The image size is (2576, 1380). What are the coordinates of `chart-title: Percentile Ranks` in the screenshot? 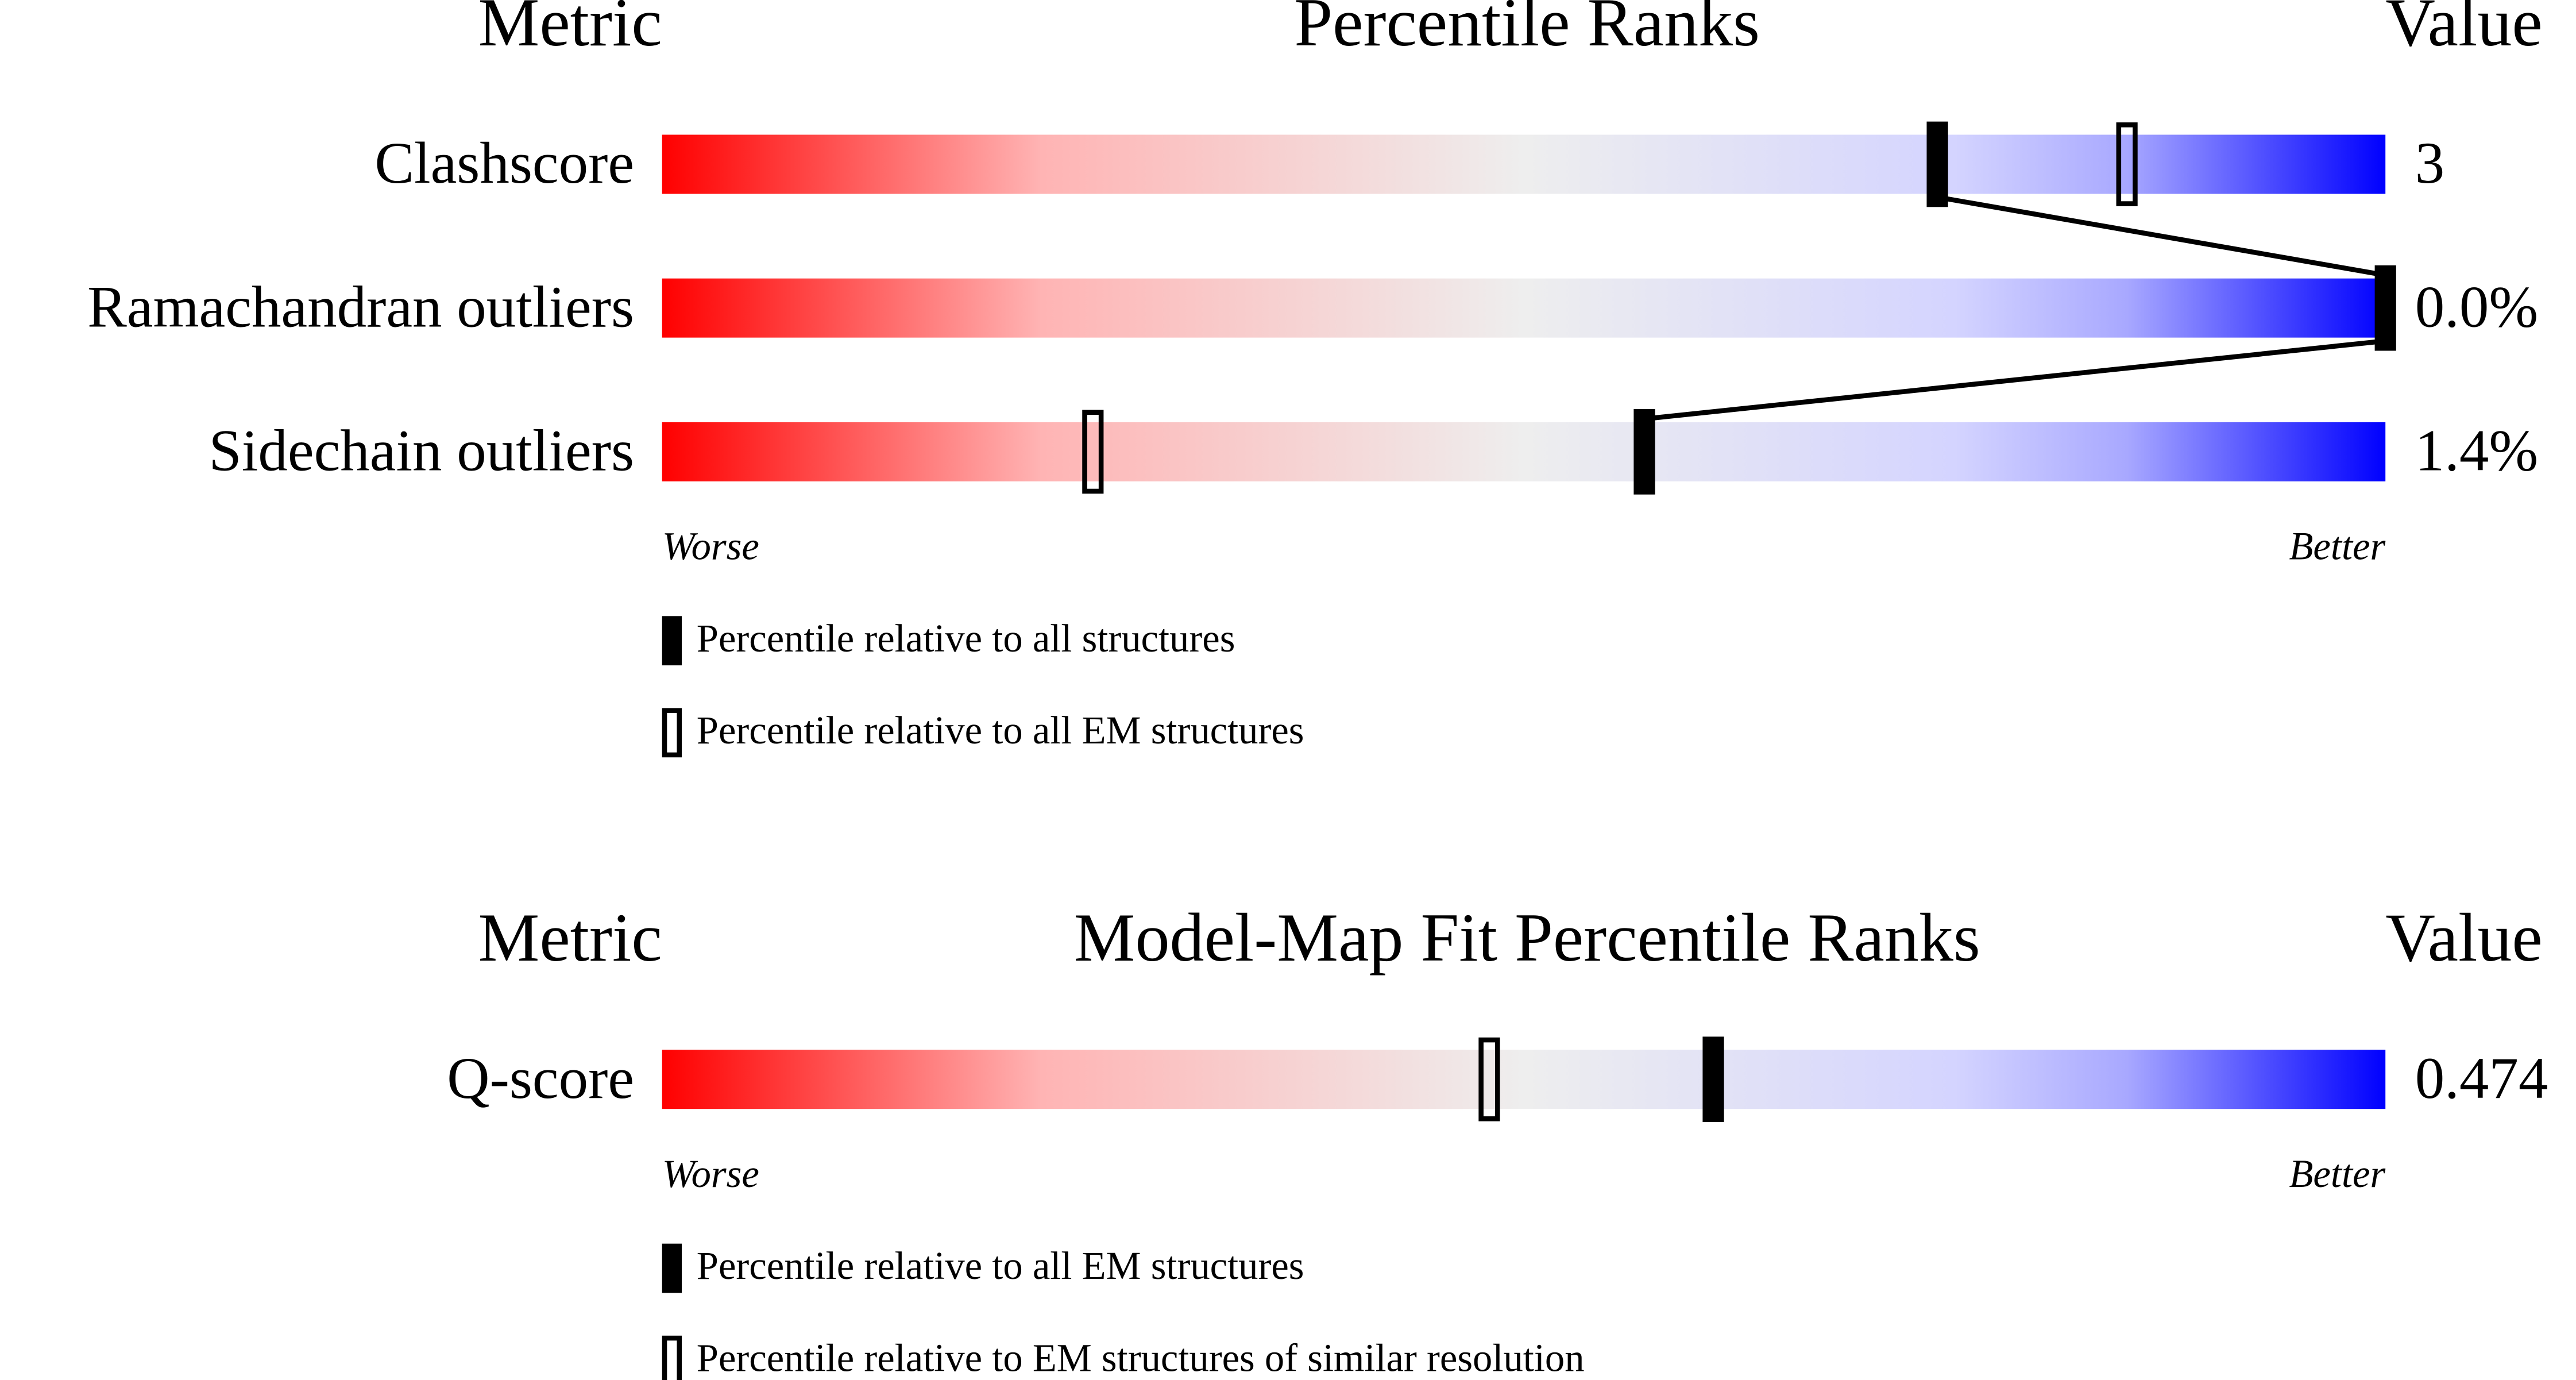 It's located at (1527, 30).